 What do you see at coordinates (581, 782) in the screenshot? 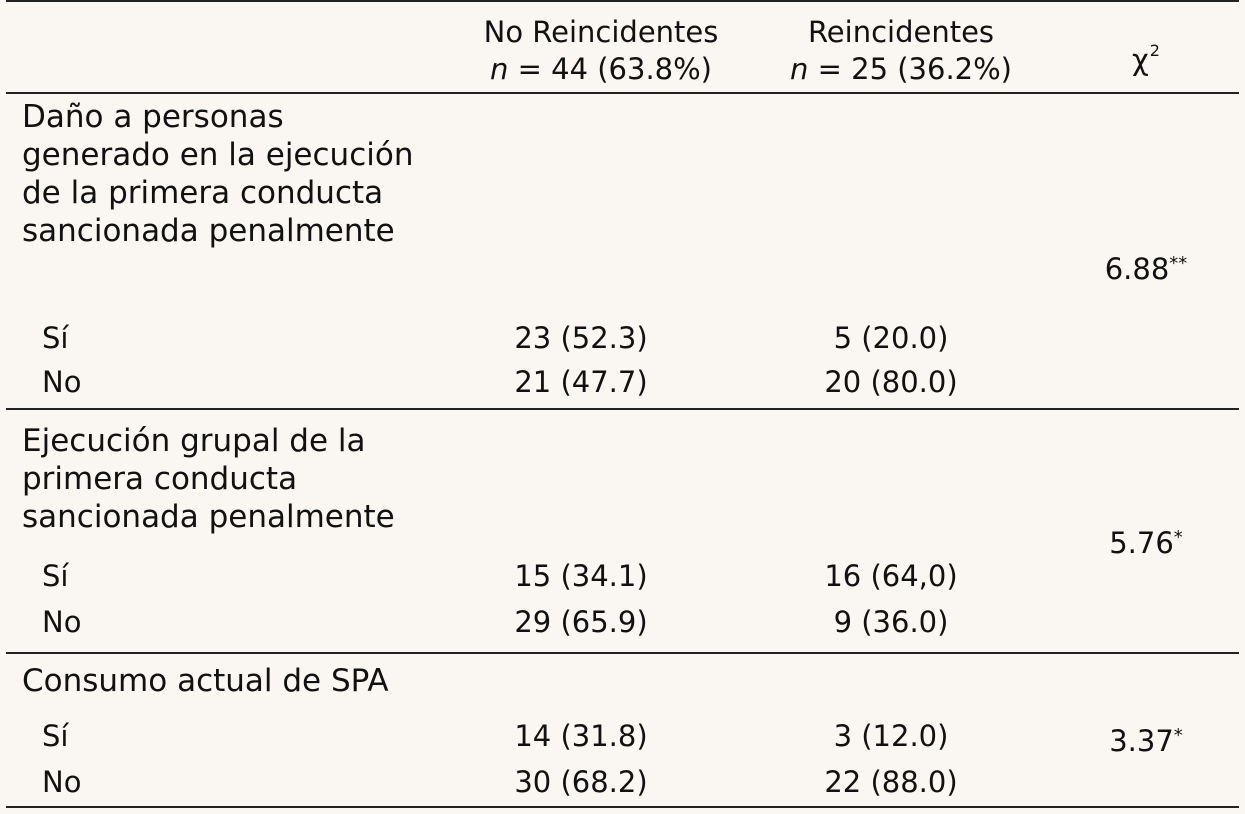
I see `cell-no-reincidentes: 30 (68.2)` at bounding box center [581, 782].